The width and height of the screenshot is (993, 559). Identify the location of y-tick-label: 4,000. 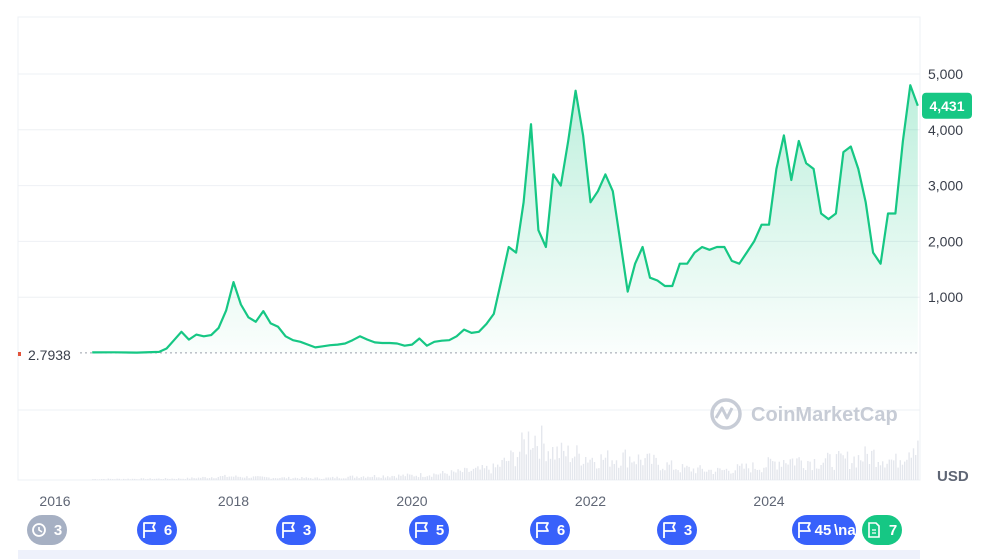
(945, 130).